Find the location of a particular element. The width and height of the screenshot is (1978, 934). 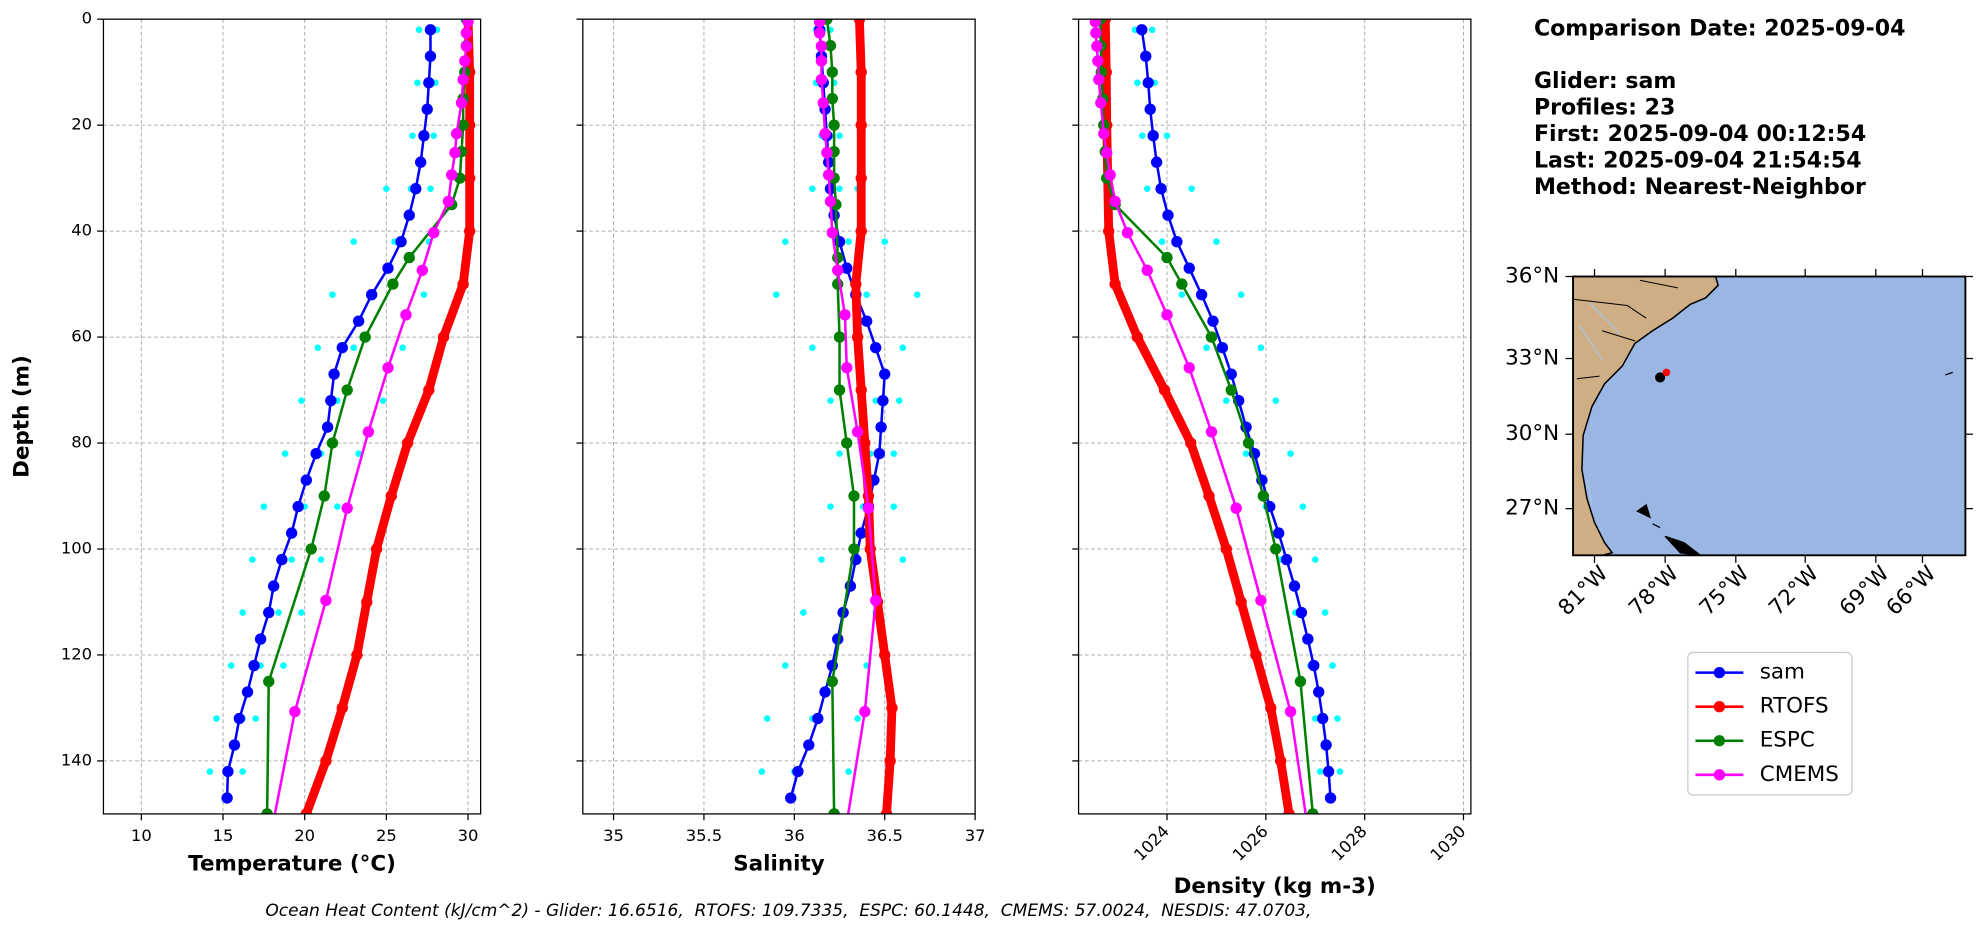

legend-box is located at coordinates (1770, 723).